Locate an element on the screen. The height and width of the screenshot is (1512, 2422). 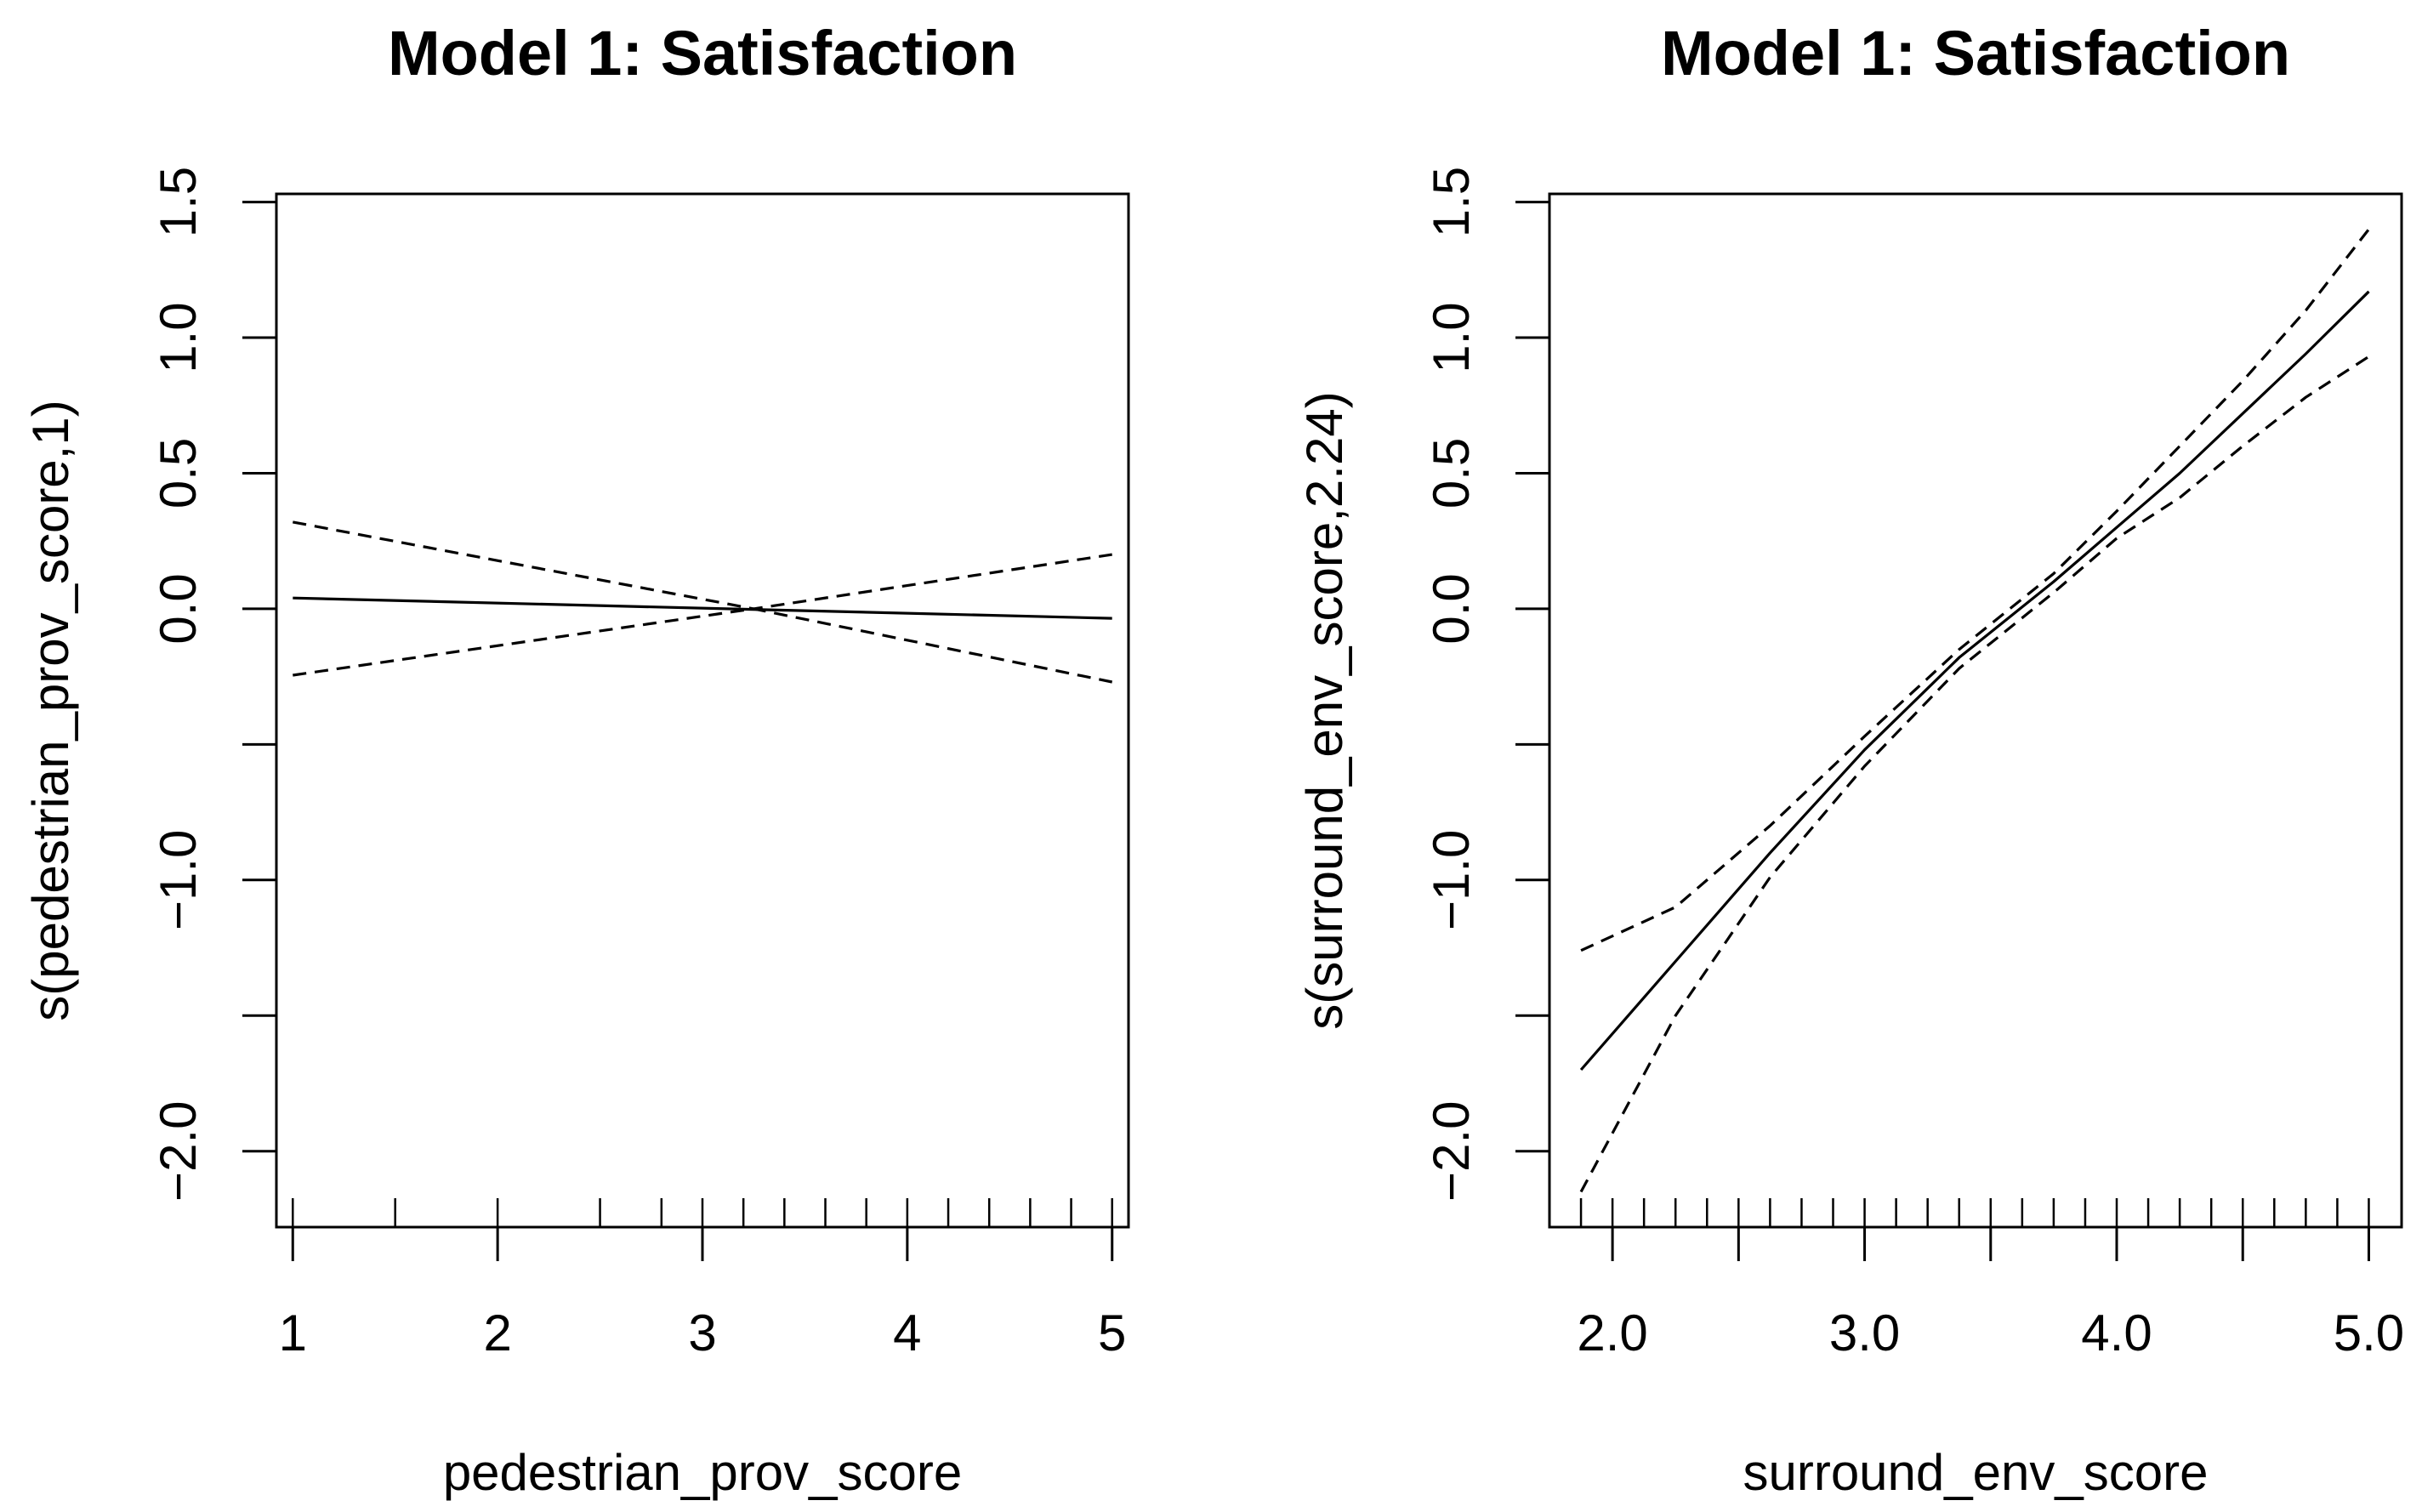
x-tick-label: 5.0 is located at coordinates (2369, 1333).